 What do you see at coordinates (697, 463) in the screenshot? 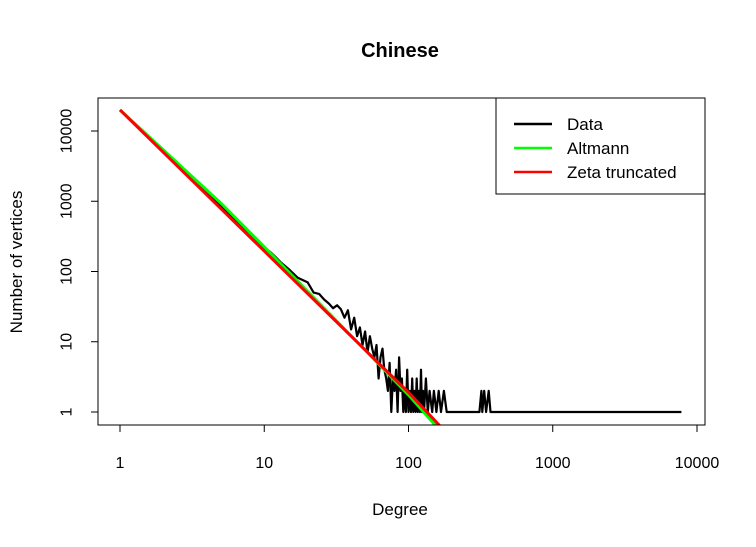
I see `x-tick-label: 10000` at bounding box center [697, 463].